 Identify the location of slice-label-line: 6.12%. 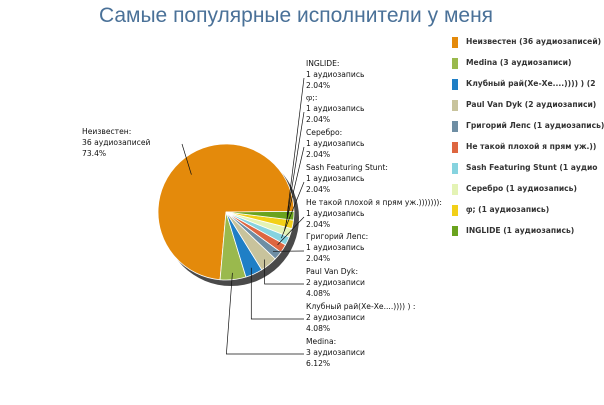
(318, 363).